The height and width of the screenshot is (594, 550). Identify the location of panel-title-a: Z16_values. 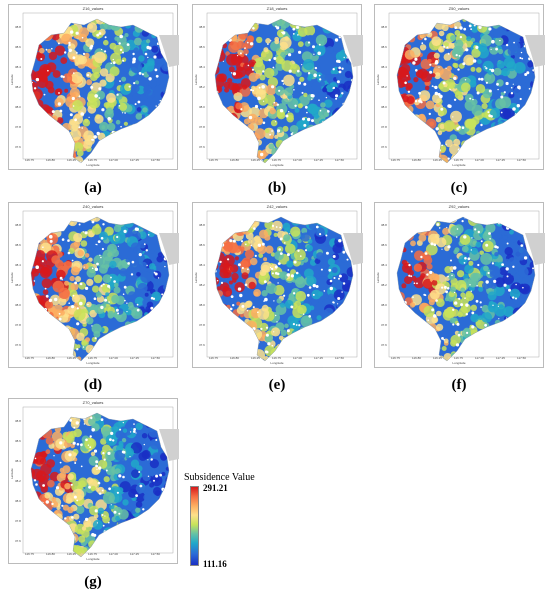
(93, 8).